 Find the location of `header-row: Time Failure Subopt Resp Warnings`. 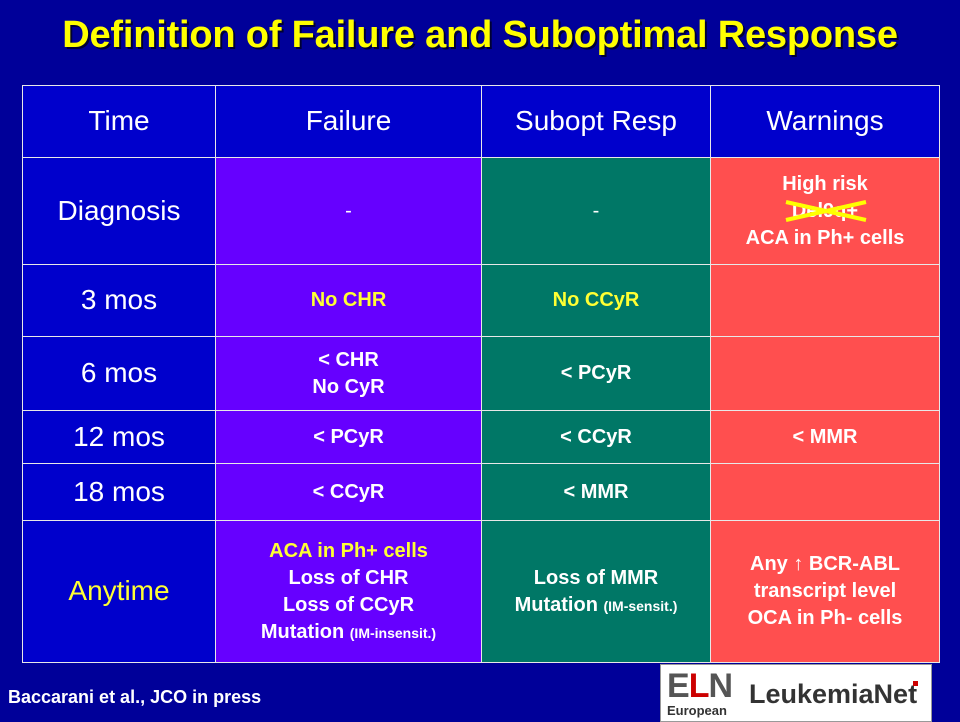

header-row: Time Failure Subopt Resp Warnings is located at coordinates (481, 121).